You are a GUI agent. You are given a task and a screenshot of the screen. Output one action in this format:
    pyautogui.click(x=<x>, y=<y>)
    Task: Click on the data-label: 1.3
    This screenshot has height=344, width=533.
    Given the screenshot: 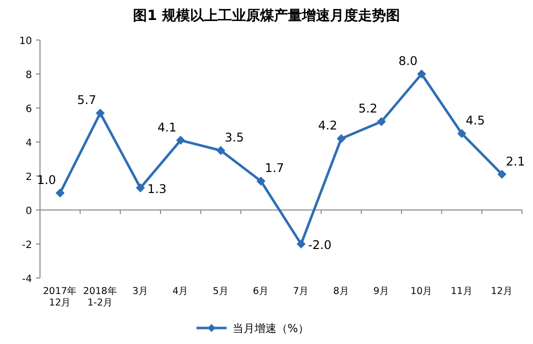 What is the action you would take?
    pyautogui.click(x=157, y=189)
    